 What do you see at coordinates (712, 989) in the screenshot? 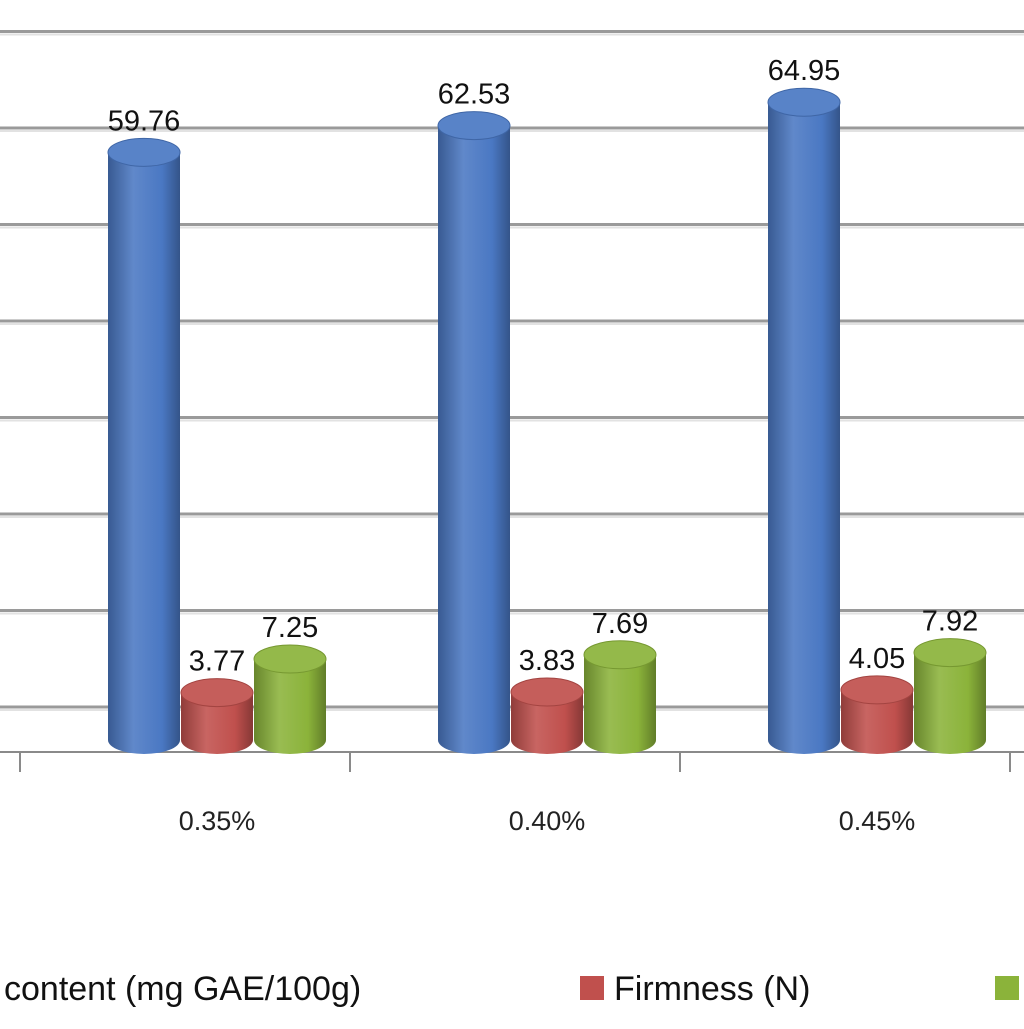
I see `legend-label: Firmness (N)` at bounding box center [712, 989].